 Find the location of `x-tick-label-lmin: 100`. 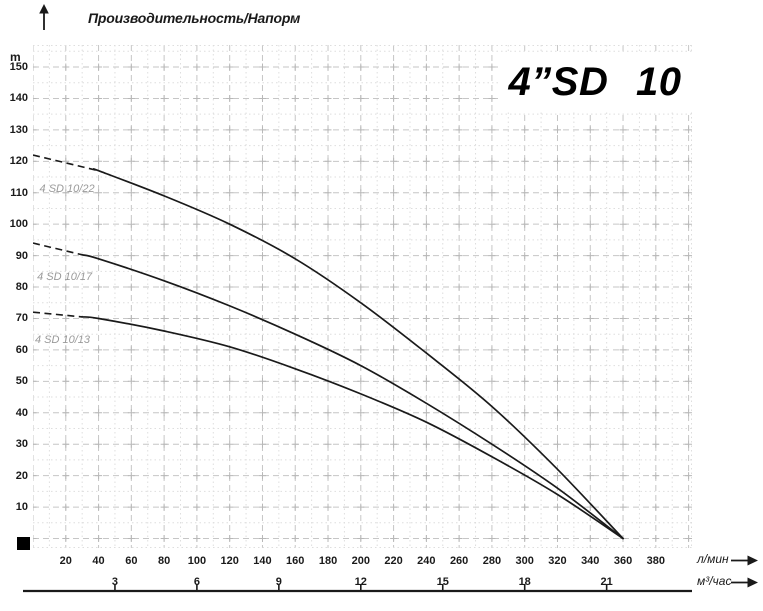

x-tick-label-lmin: 100 is located at coordinates (197, 561).